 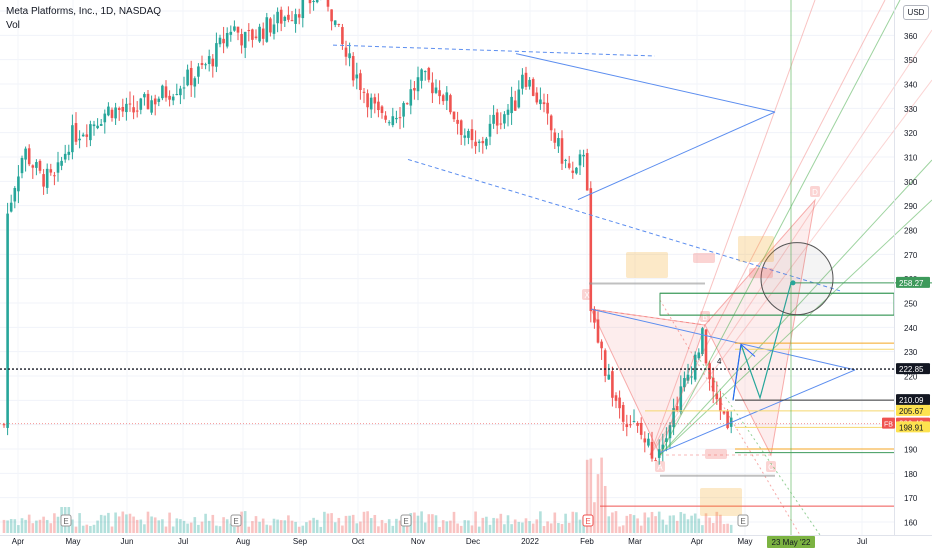 What do you see at coordinates (911, 304) in the screenshot?
I see `price-tick-label: 250` at bounding box center [911, 304].